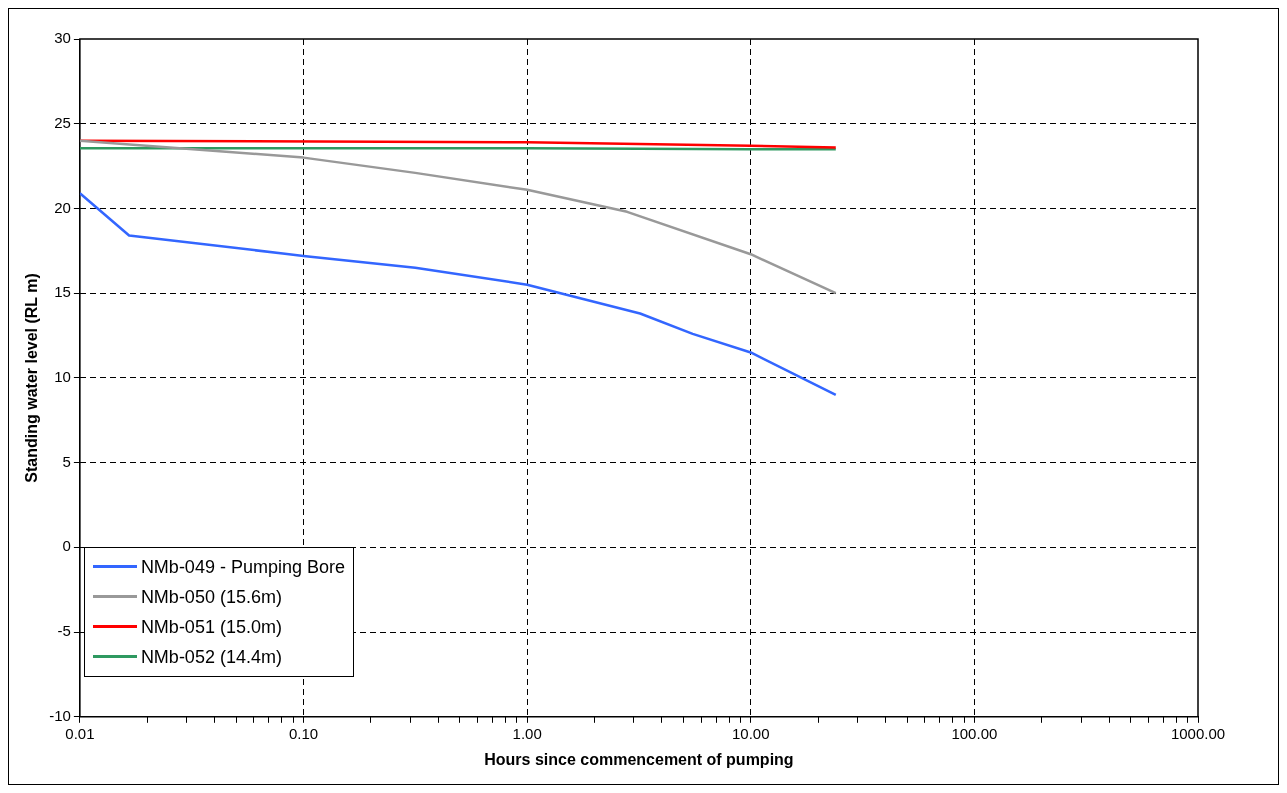 The image size is (1287, 793). I want to click on legend-label: NMb-049 - Pumping Bore, so click(242, 567).